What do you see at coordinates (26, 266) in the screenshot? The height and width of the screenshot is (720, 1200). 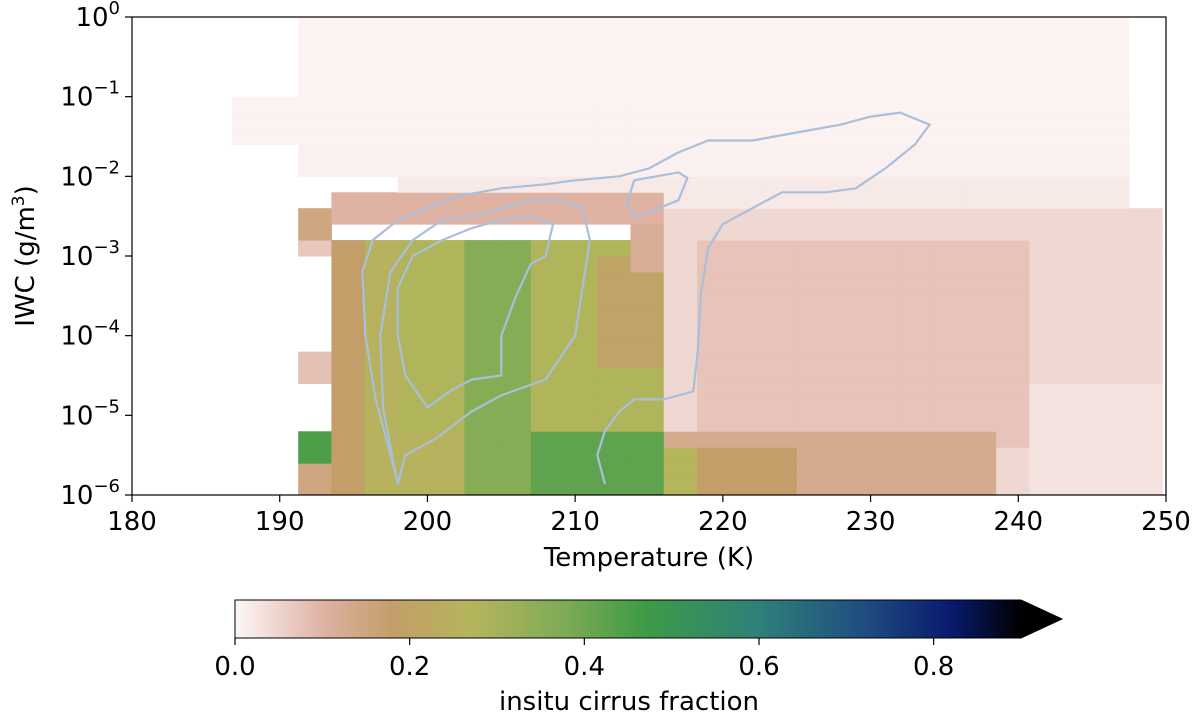 I see `y-axis-title-main: IWC (g/m` at bounding box center [26, 266].